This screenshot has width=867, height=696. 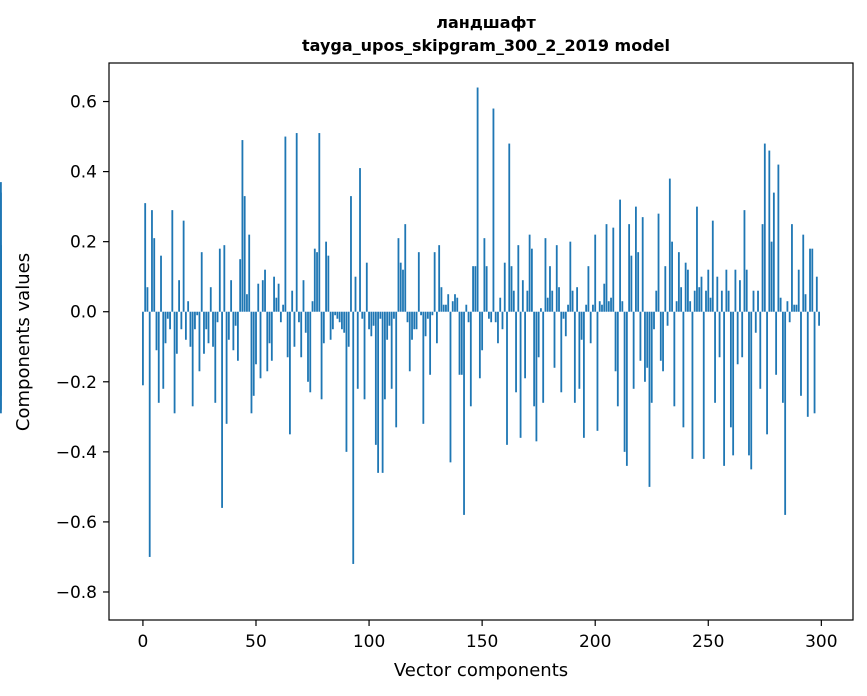 I want to click on y-tick-label: −0.4, so click(x=76, y=453).